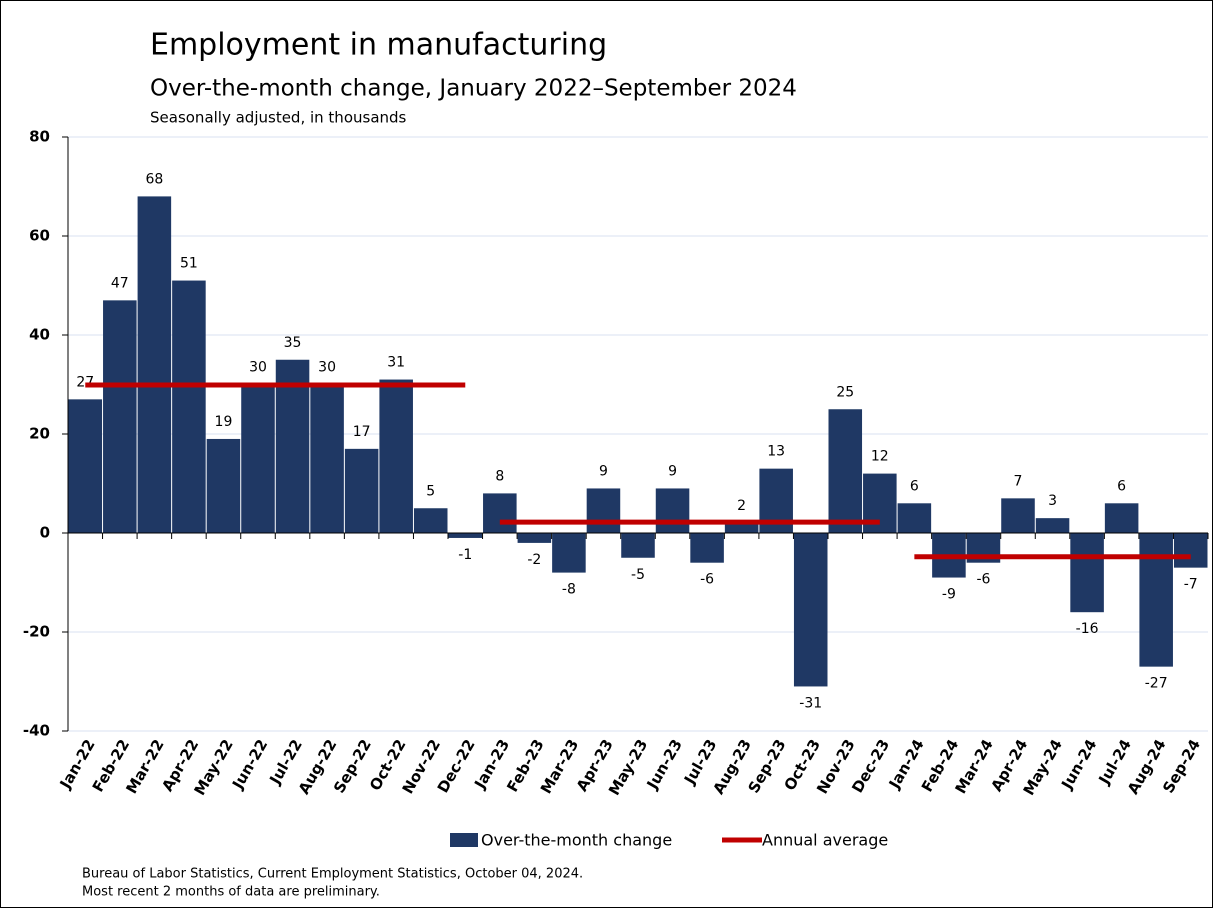  Describe the element at coordinates (569, 590) in the screenshot. I see `data-label: -8` at that location.